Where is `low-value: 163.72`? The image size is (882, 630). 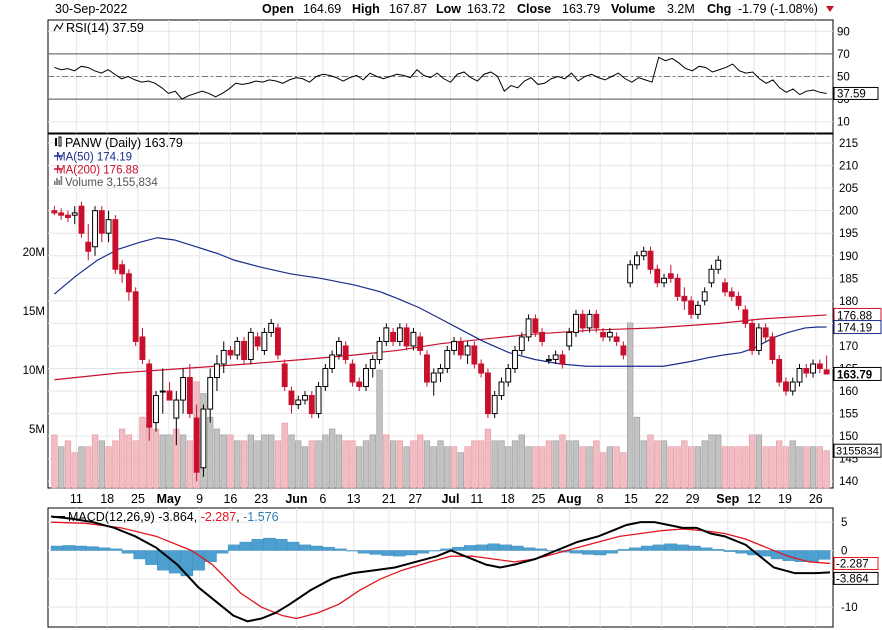
low-value: 163.72 is located at coordinates (486, 9).